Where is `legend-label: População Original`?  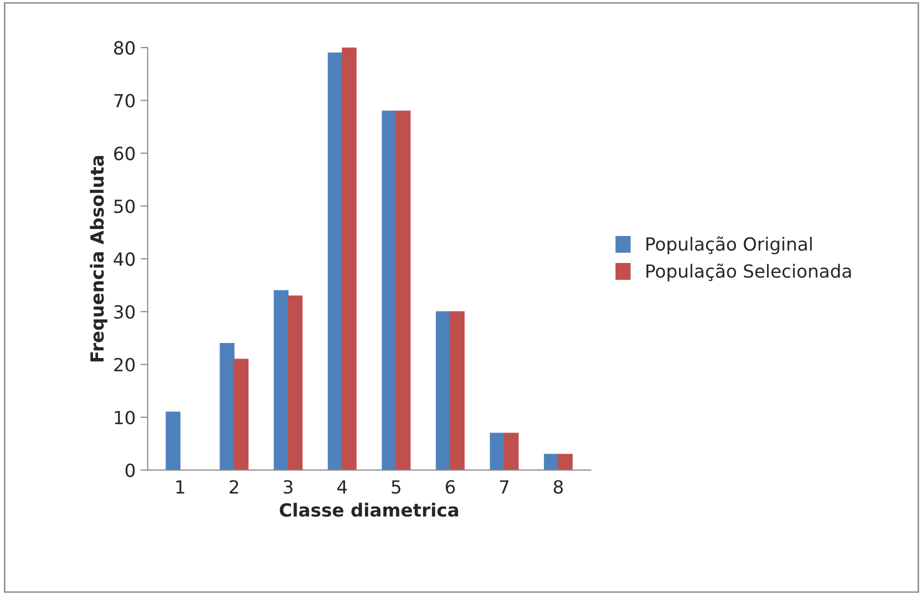 legend-label: População Original is located at coordinates (729, 245).